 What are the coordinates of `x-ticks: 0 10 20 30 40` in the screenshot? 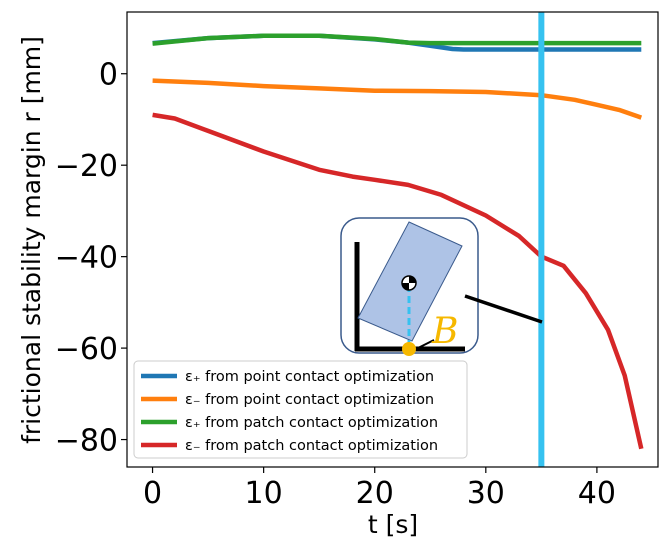 It's located at (379, 489).